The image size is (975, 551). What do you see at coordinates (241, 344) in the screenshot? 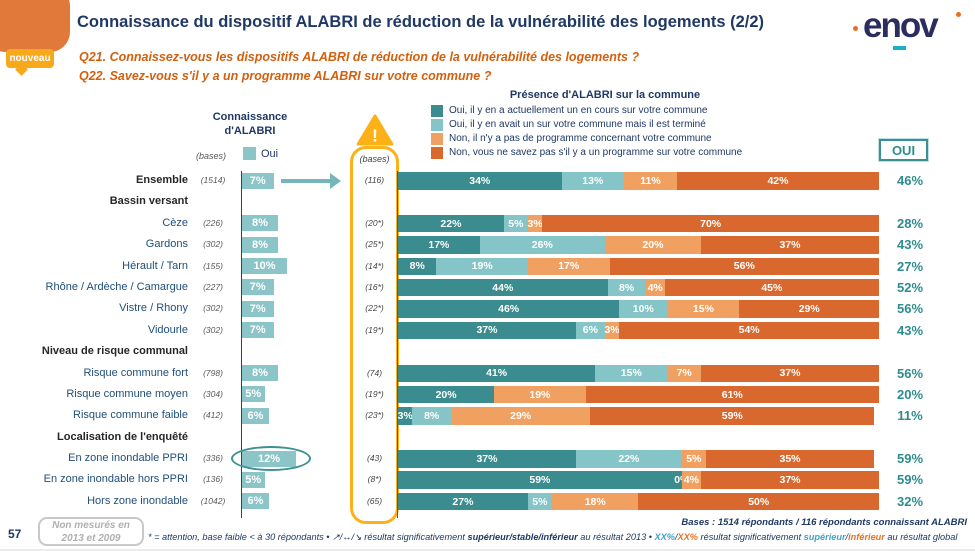
I see `oui-bar-axis-line` at bounding box center [241, 344].